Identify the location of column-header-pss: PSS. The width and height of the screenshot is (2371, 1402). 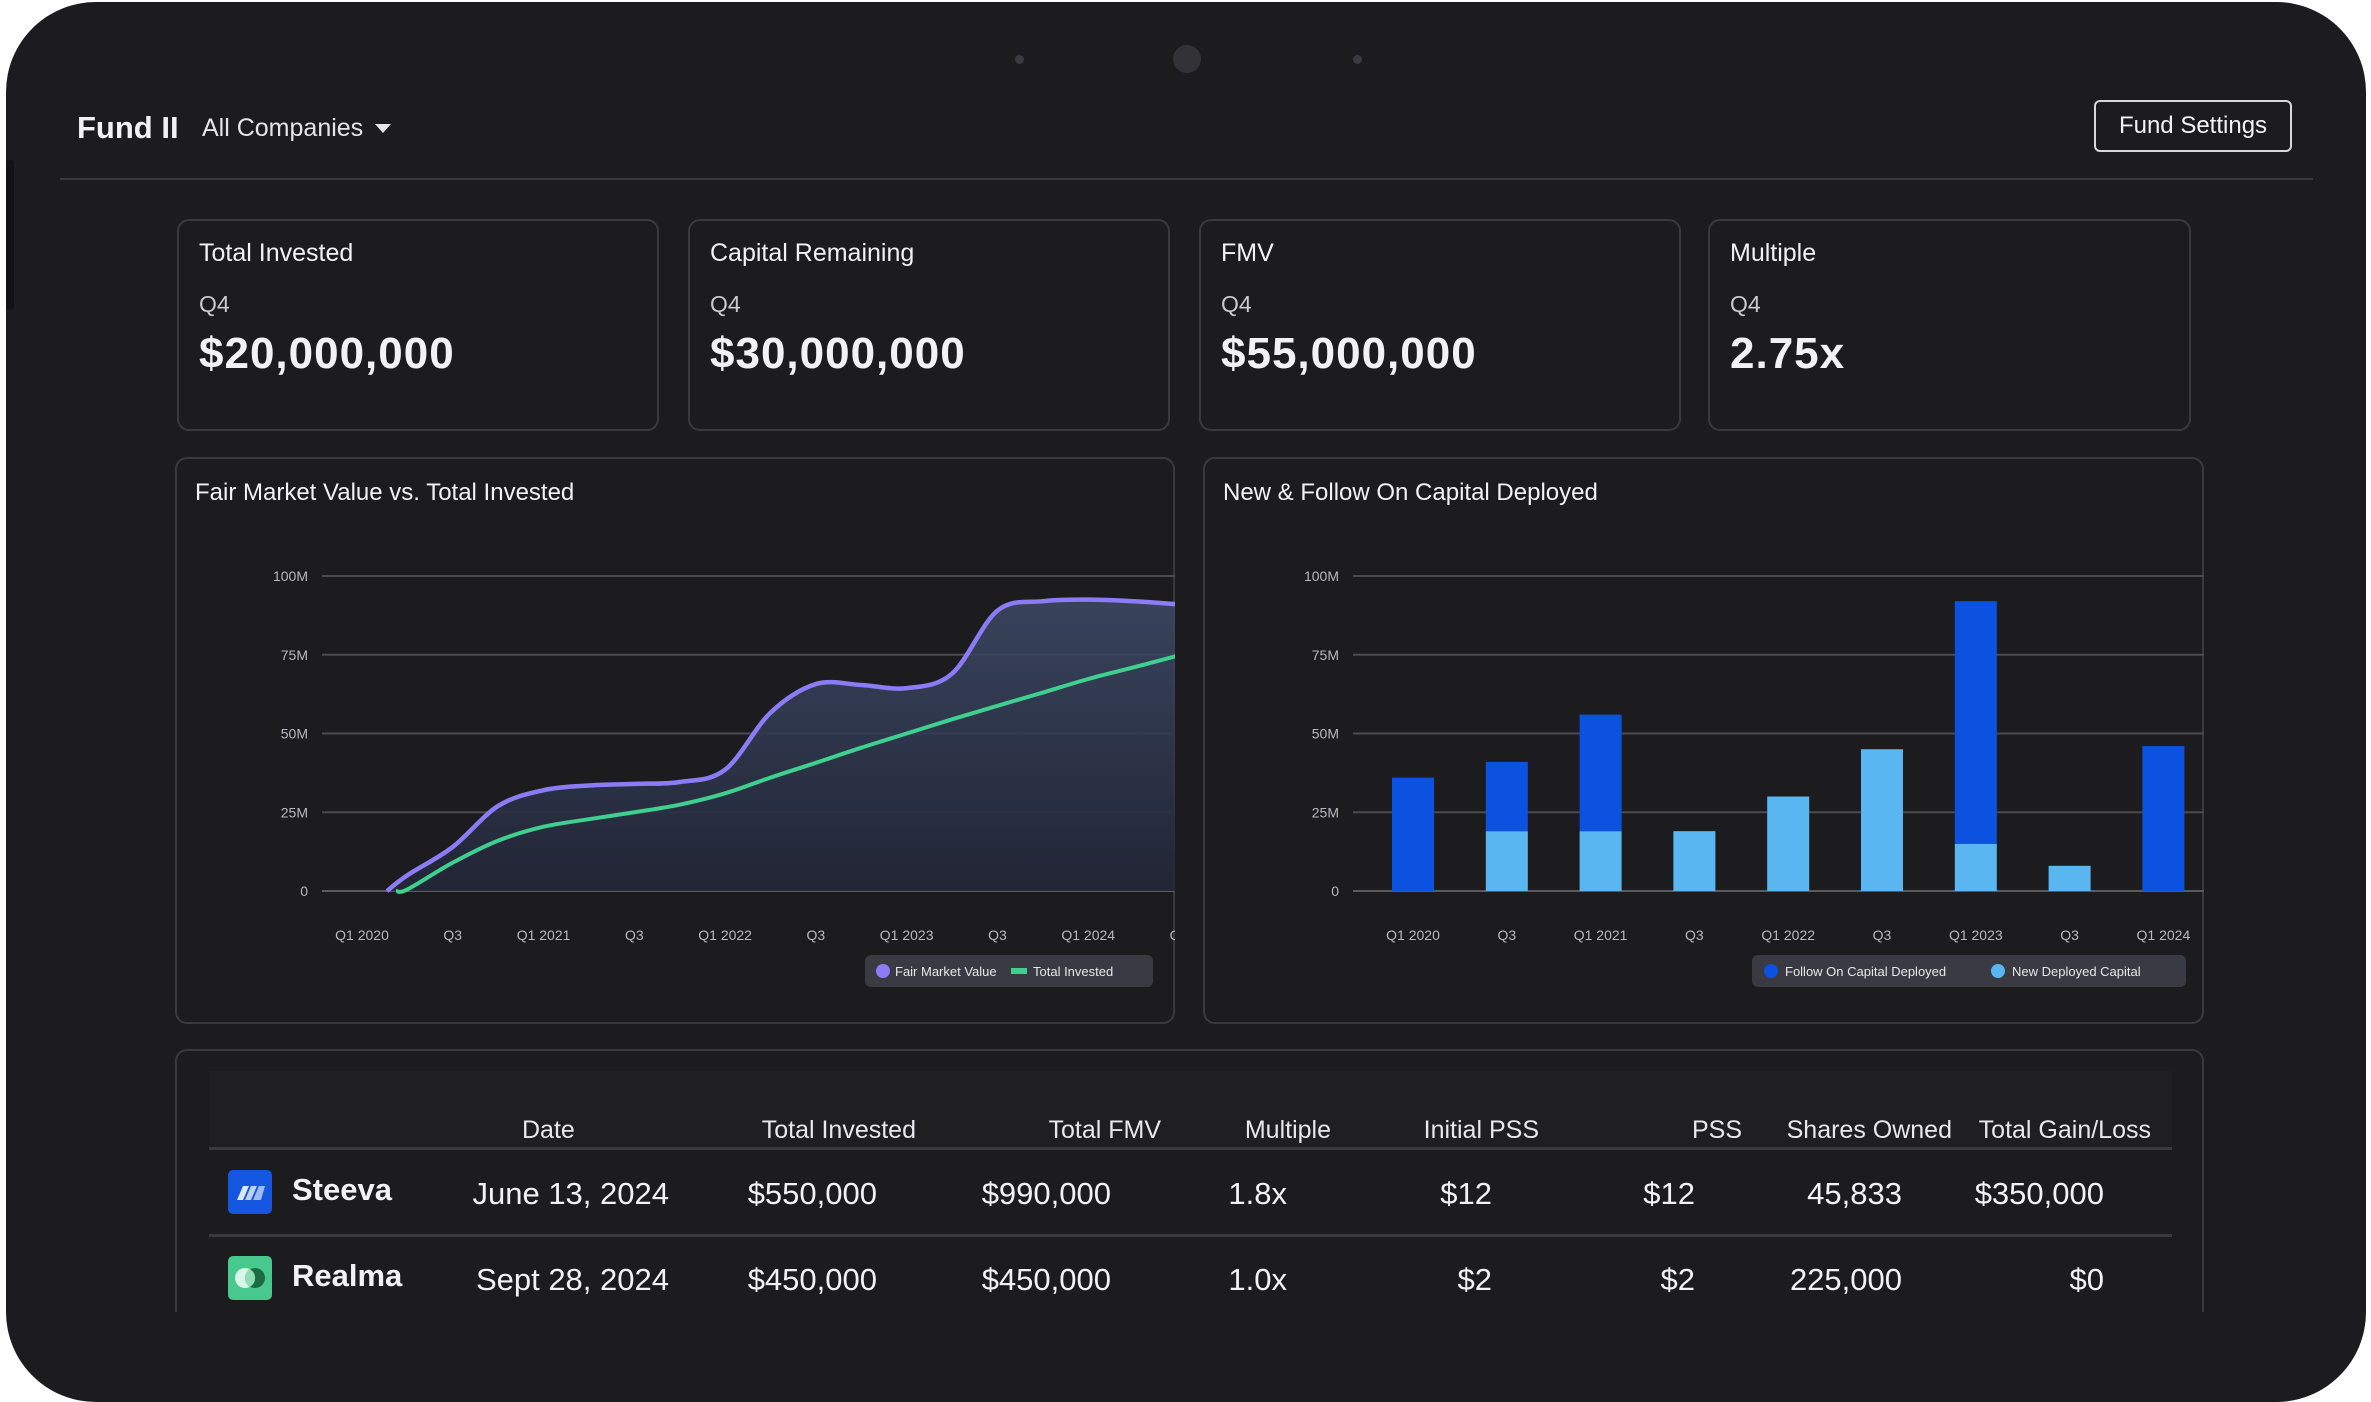
(1716, 1130).